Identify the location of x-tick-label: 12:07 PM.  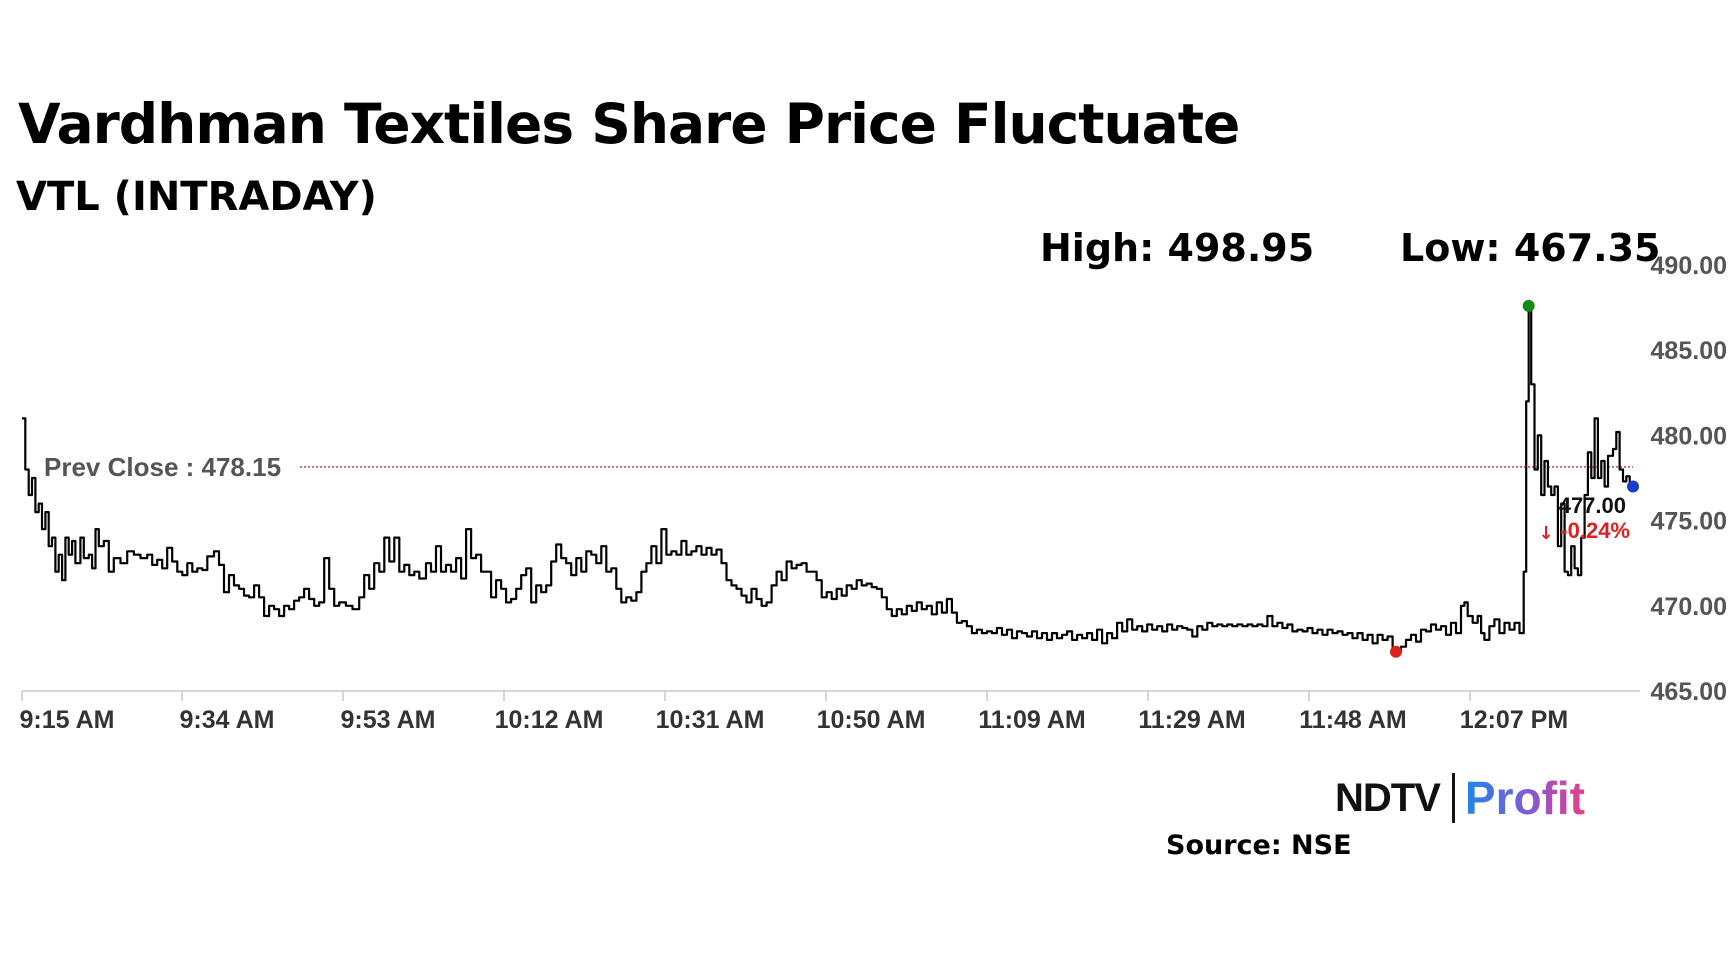
(1514, 720).